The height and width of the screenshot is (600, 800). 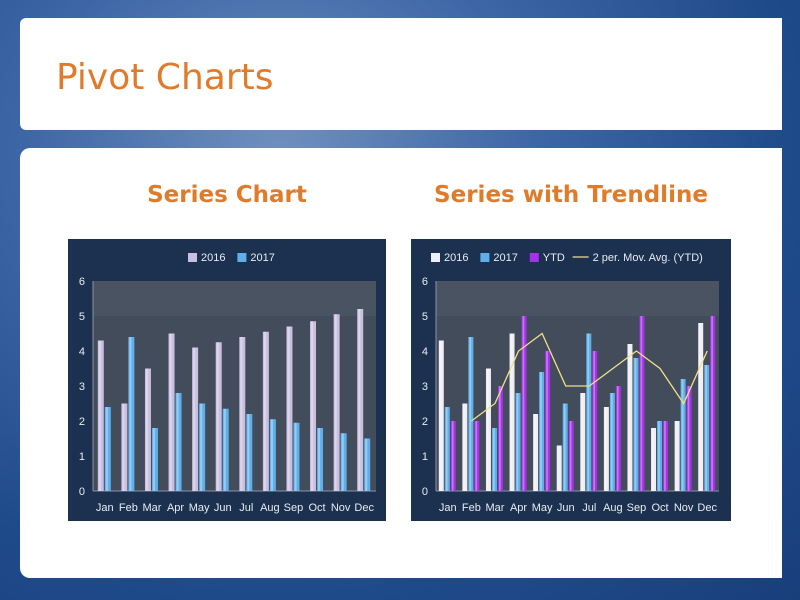 I want to click on bar-ytd-nov, so click(x=689, y=438).